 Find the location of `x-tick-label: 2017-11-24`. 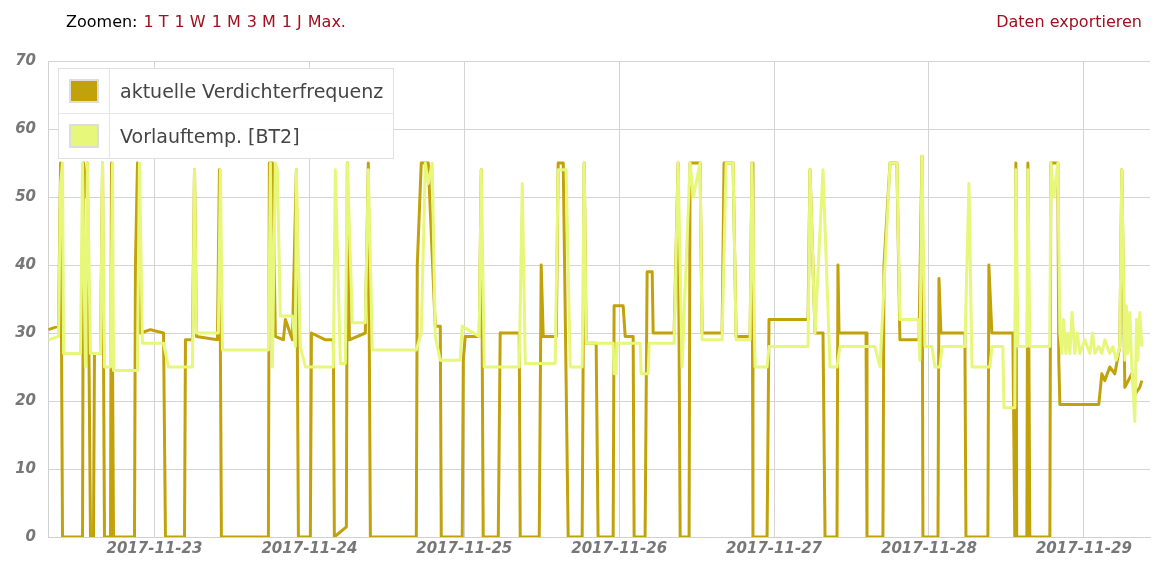

x-tick-label: 2017-11-24 is located at coordinates (309, 547).